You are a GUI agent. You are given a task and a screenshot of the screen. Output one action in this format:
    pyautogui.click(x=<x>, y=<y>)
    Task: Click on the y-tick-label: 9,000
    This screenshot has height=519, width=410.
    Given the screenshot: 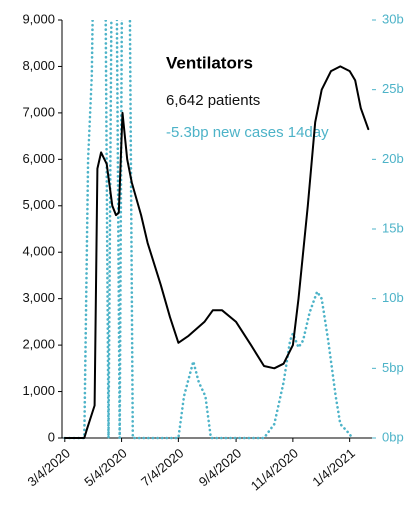 What is the action you would take?
    pyautogui.click(x=38, y=18)
    